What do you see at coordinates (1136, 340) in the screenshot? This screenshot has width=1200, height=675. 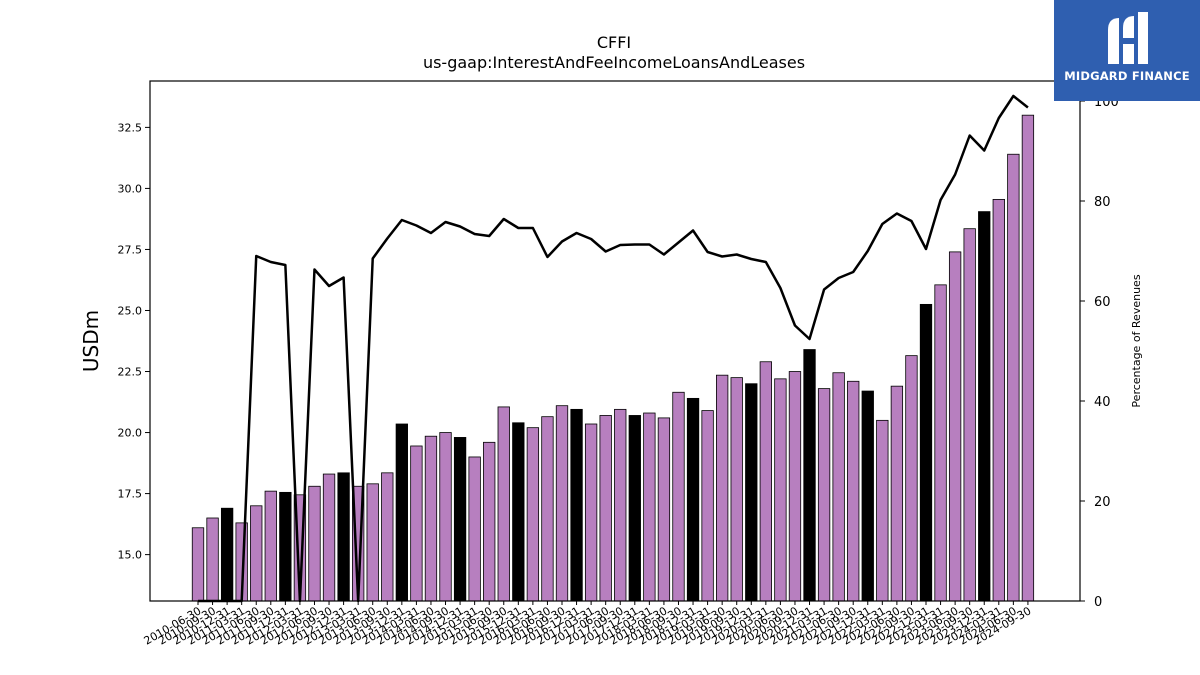 I see `y2-axis-label: Percentage of Revenues` at bounding box center [1136, 340].